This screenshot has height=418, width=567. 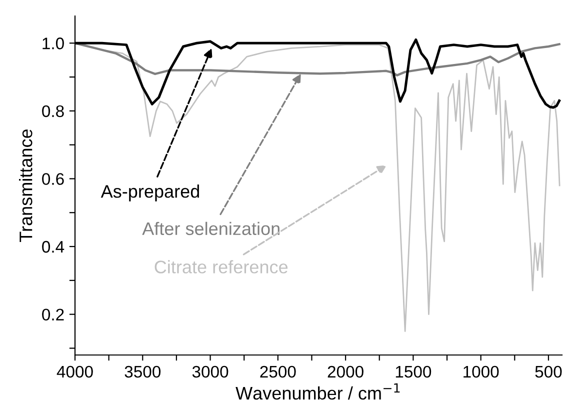 What do you see at coordinates (53, 246) in the screenshot?
I see `y-tick-label: 0.4` at bounding box center [53, 246].